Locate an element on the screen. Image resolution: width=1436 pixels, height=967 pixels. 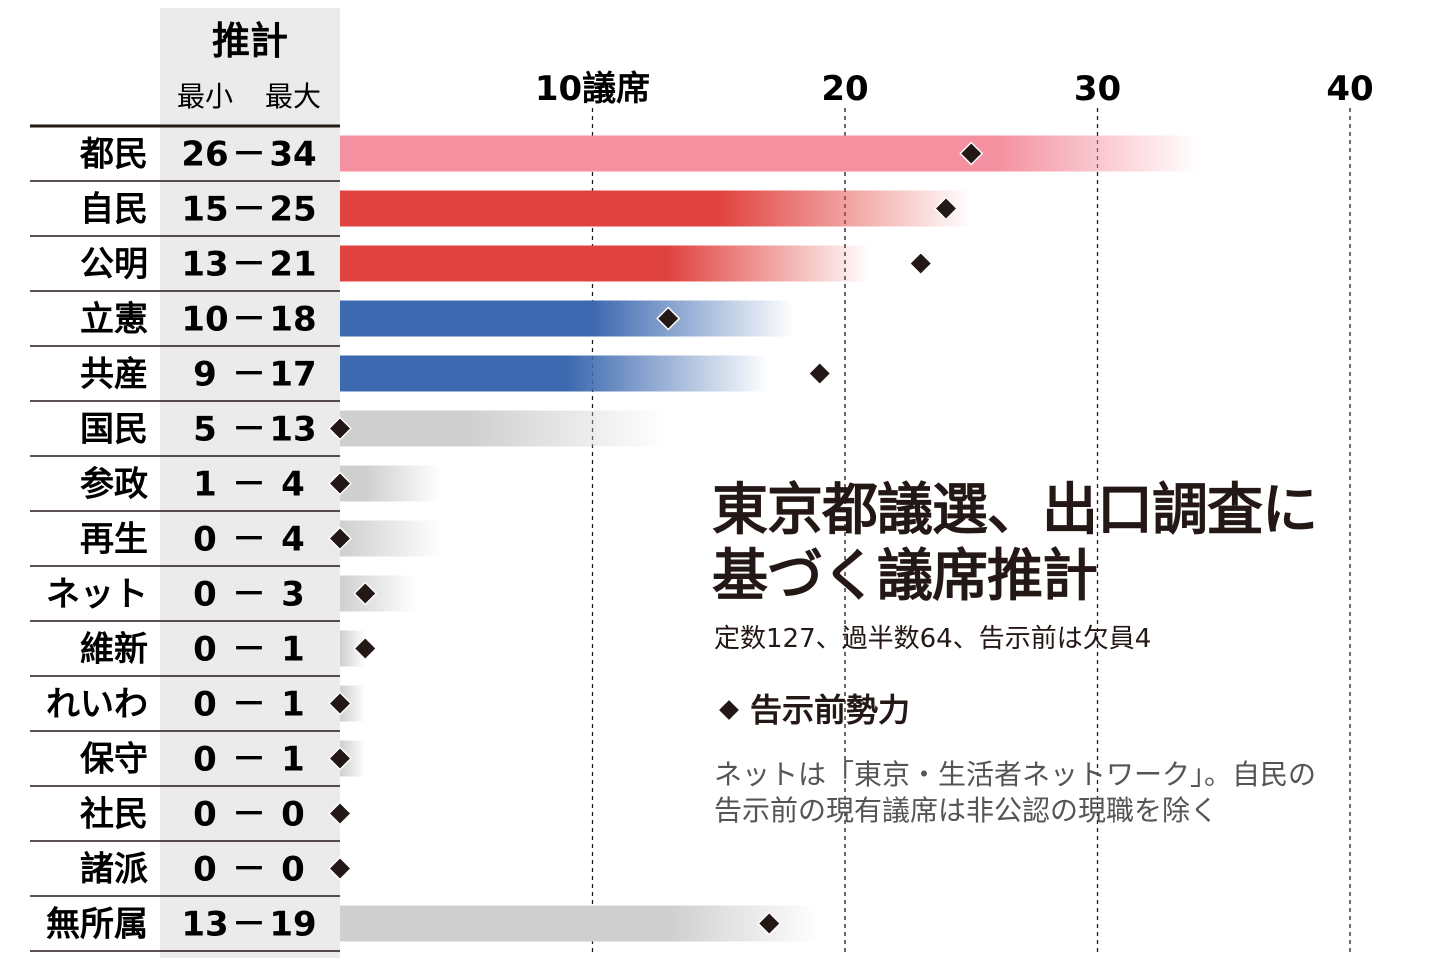
range-max-label: 34 is located at coordinates (292, 155).